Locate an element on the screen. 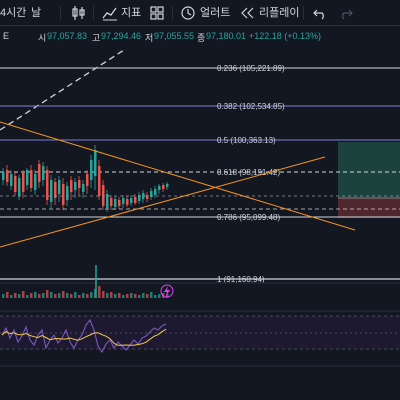  low-value: 97,055.55 is located at coordinates (174, 36).